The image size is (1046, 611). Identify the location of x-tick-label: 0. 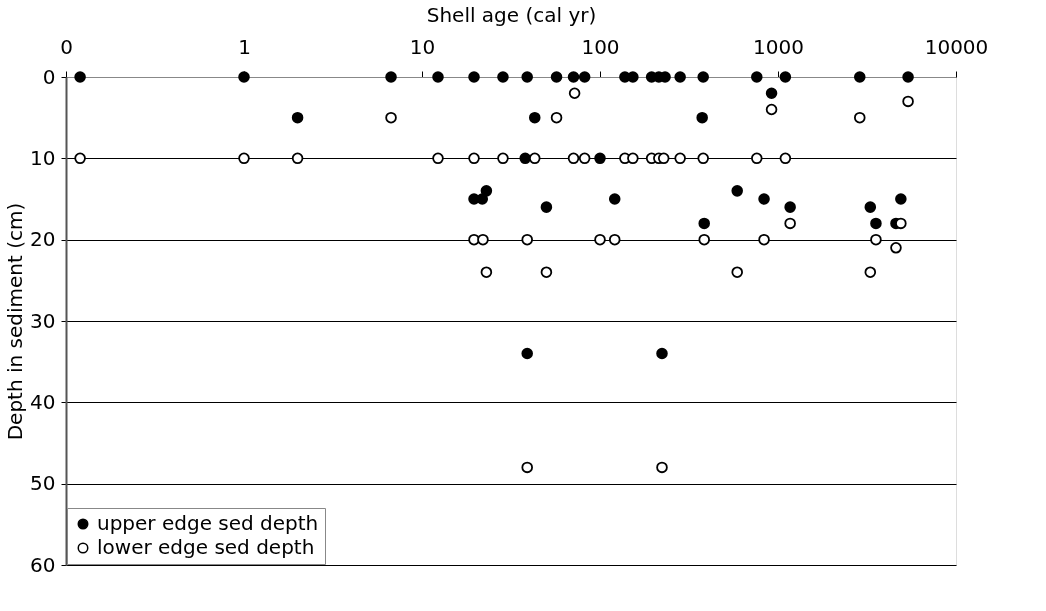
(66, 46).